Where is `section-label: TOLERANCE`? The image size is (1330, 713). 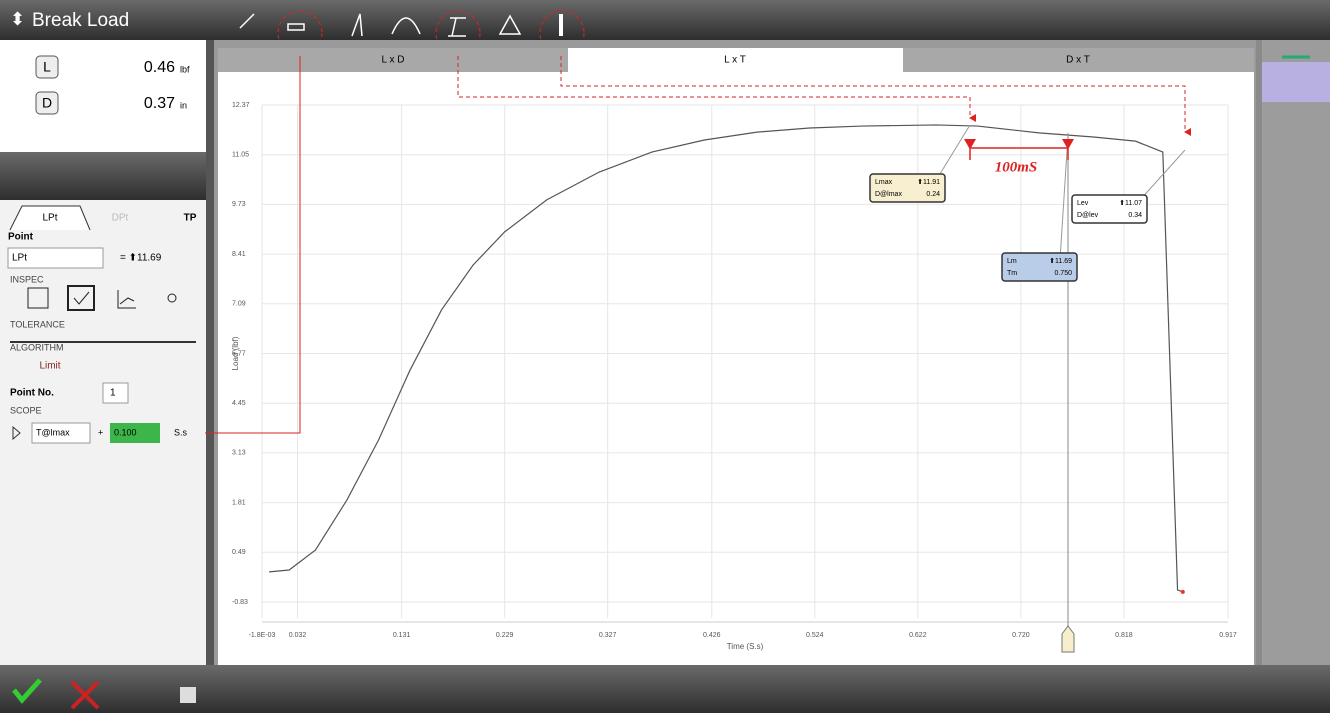
section-label: TOLERANCE is located at coordinates (37, 324).